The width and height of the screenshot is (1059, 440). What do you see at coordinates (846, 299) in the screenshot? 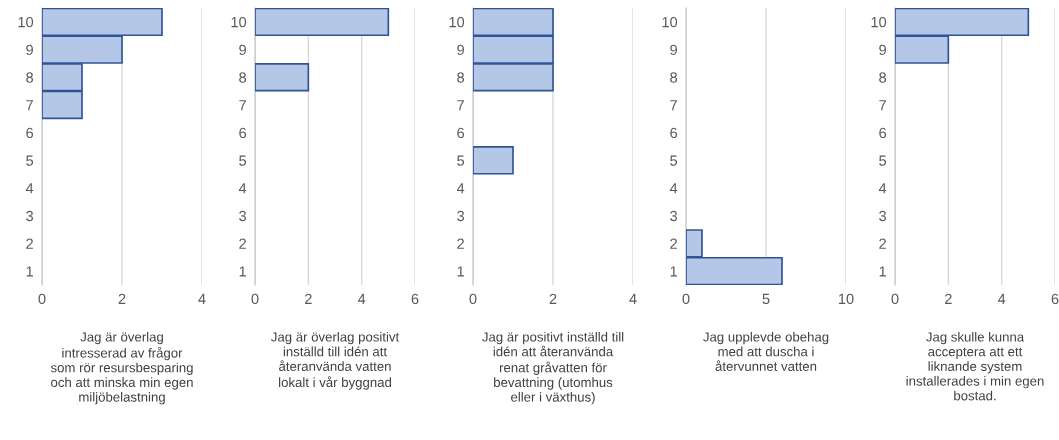
I see `x-tick-label: 10` at bounding box center [846, 299].